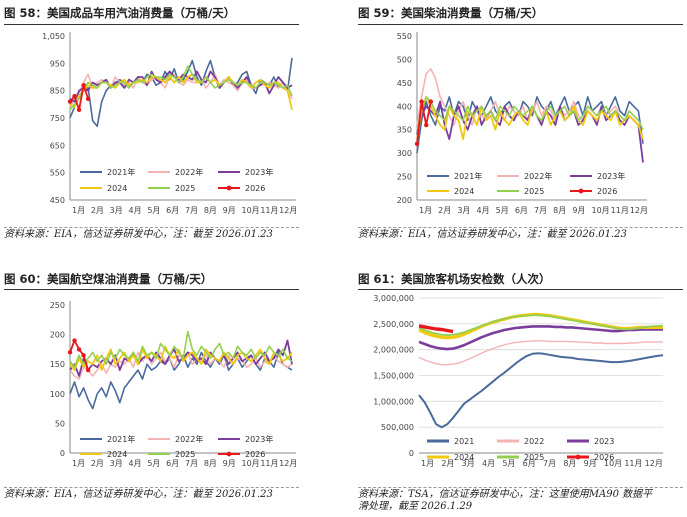 The image size is (687, 517). I want to click on x-tick-label: 3月, so click(116, 210).